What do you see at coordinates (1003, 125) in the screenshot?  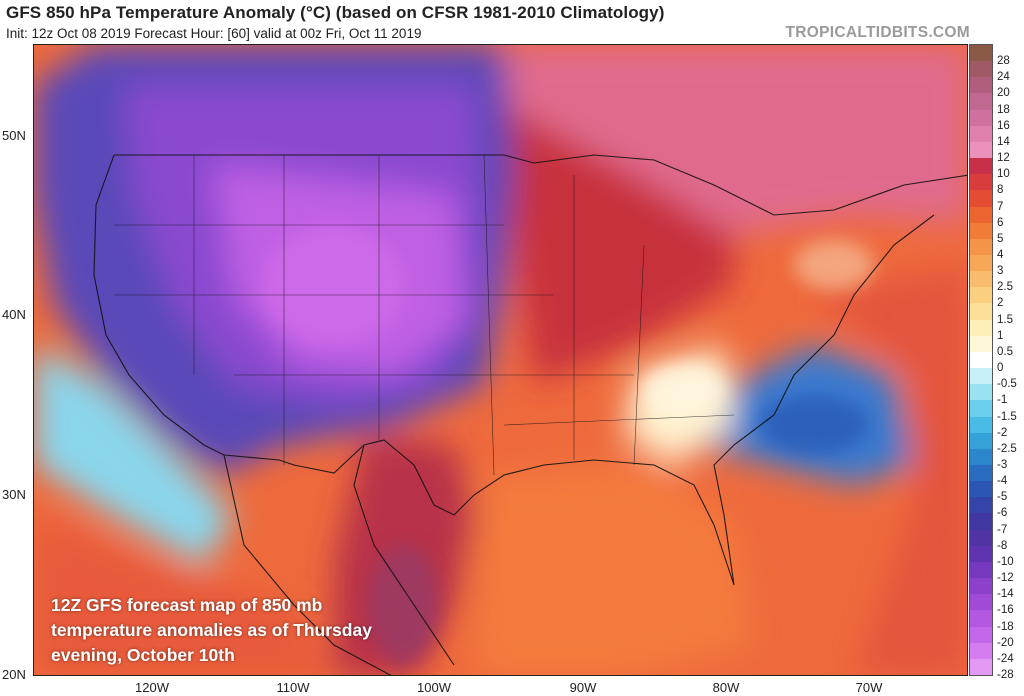 I see `colorbar-label: 16` at bounding box center [1003, 125].